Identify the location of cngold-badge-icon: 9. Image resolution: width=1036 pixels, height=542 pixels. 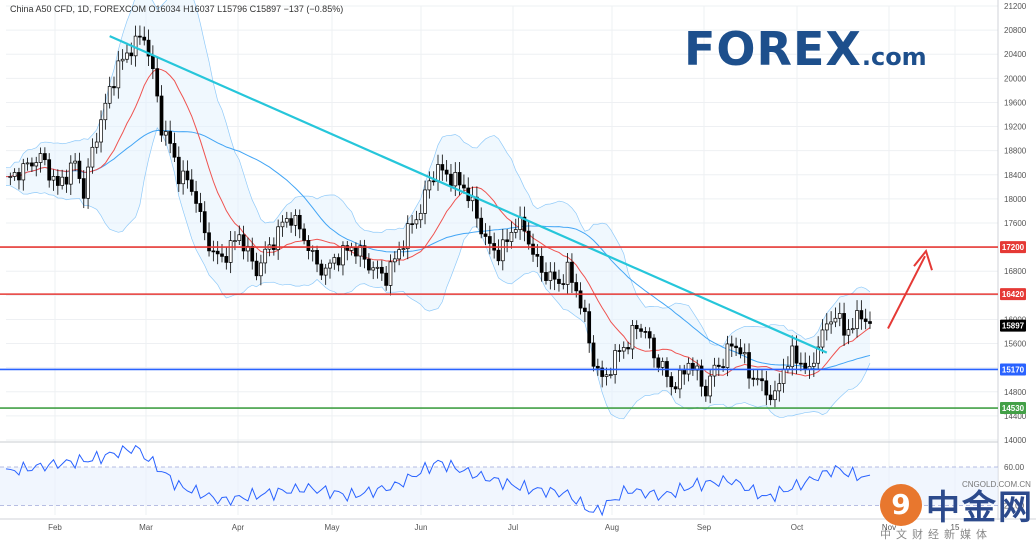
(901, 505).